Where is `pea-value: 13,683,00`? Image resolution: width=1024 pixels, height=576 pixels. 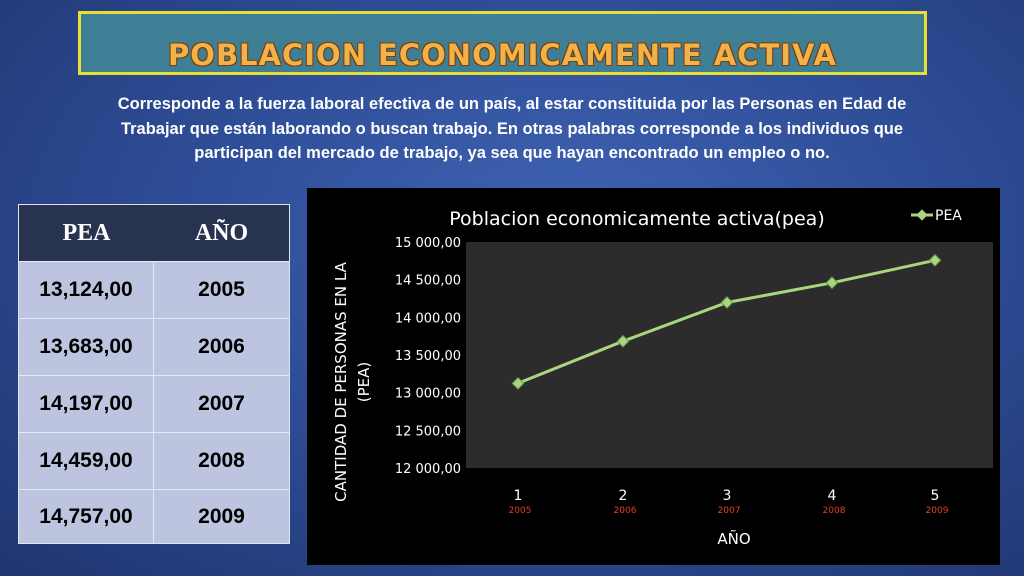 pea-value: 13,683,00 is located at coordinates (86, 347).